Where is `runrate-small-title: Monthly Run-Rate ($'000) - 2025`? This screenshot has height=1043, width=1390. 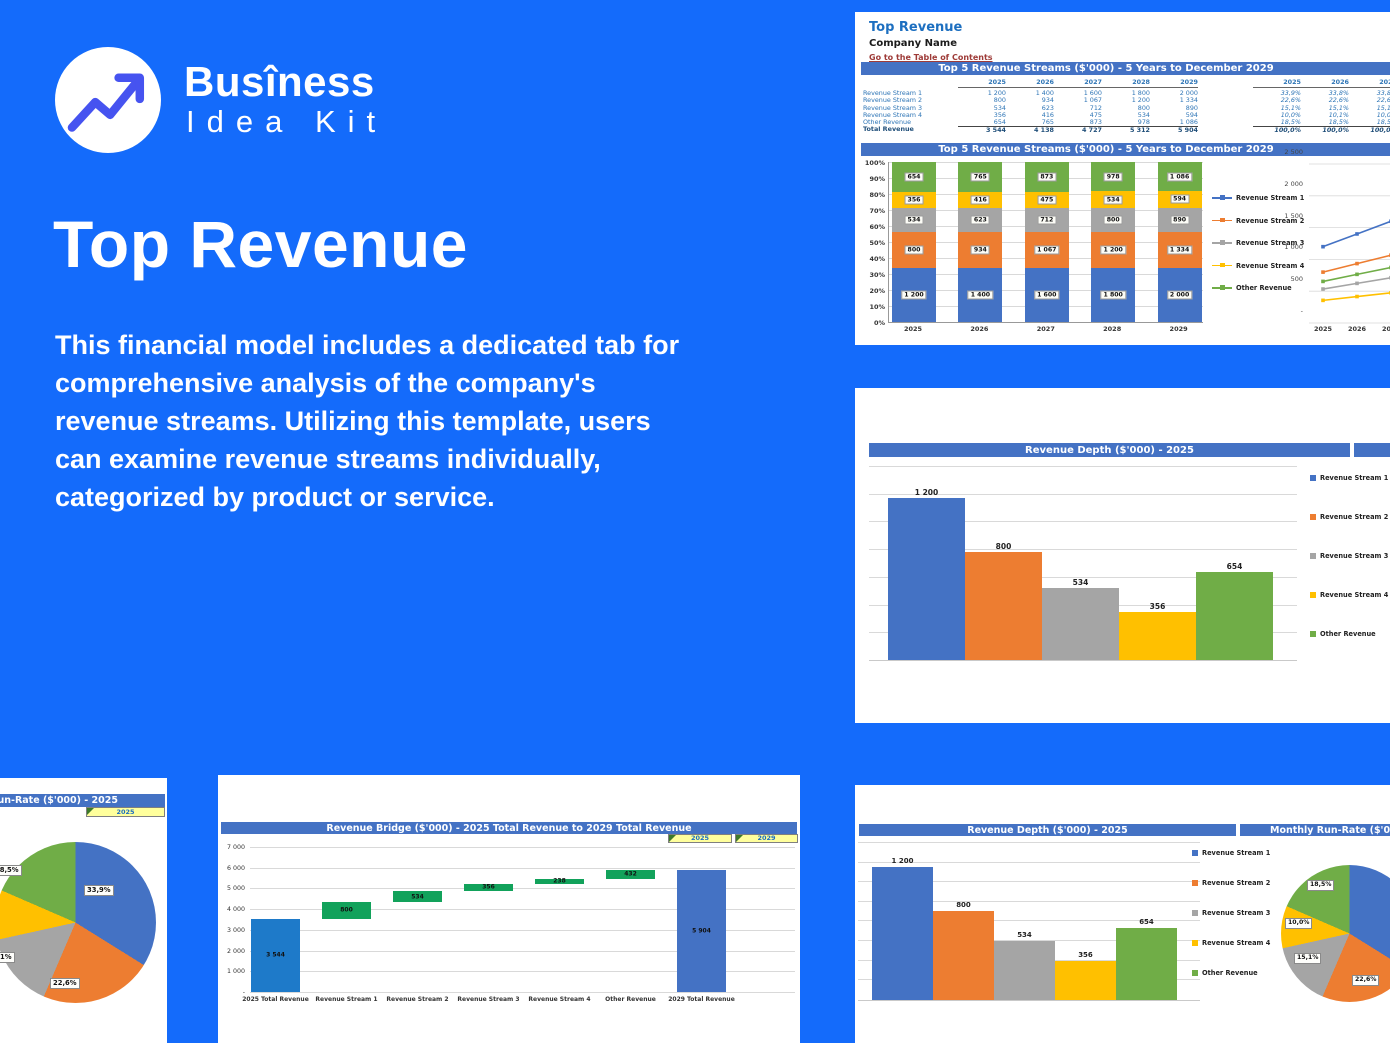 runrate-small-title: Monthly Run-Rate ($'000) - 2025 is located at coordinates (1330, 830).